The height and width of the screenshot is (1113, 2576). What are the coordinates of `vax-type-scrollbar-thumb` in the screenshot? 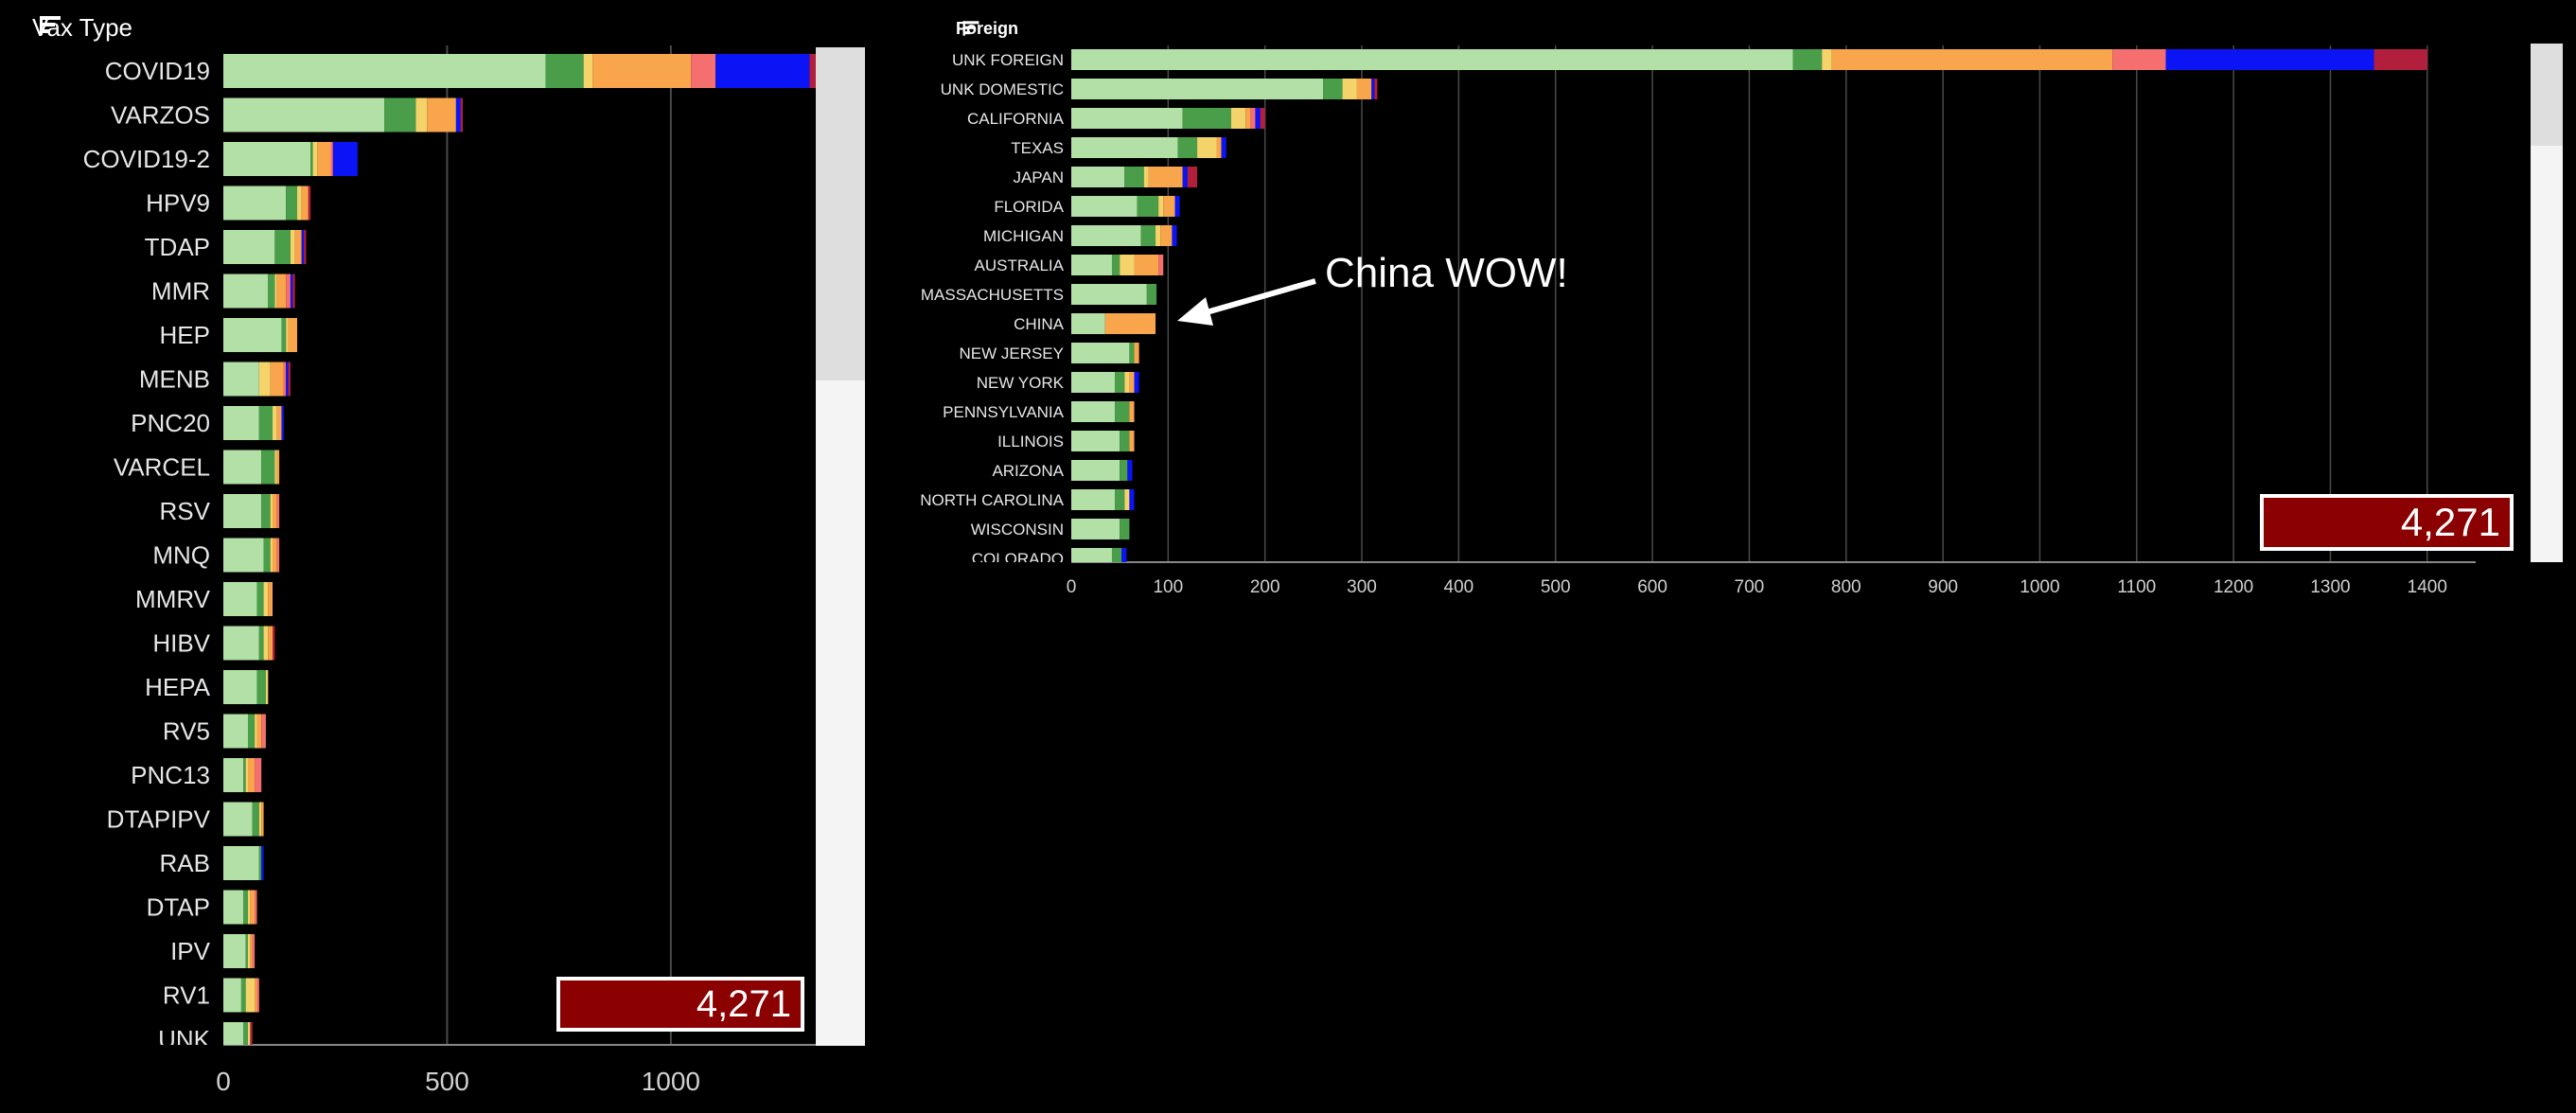 It's located at (840, 213).